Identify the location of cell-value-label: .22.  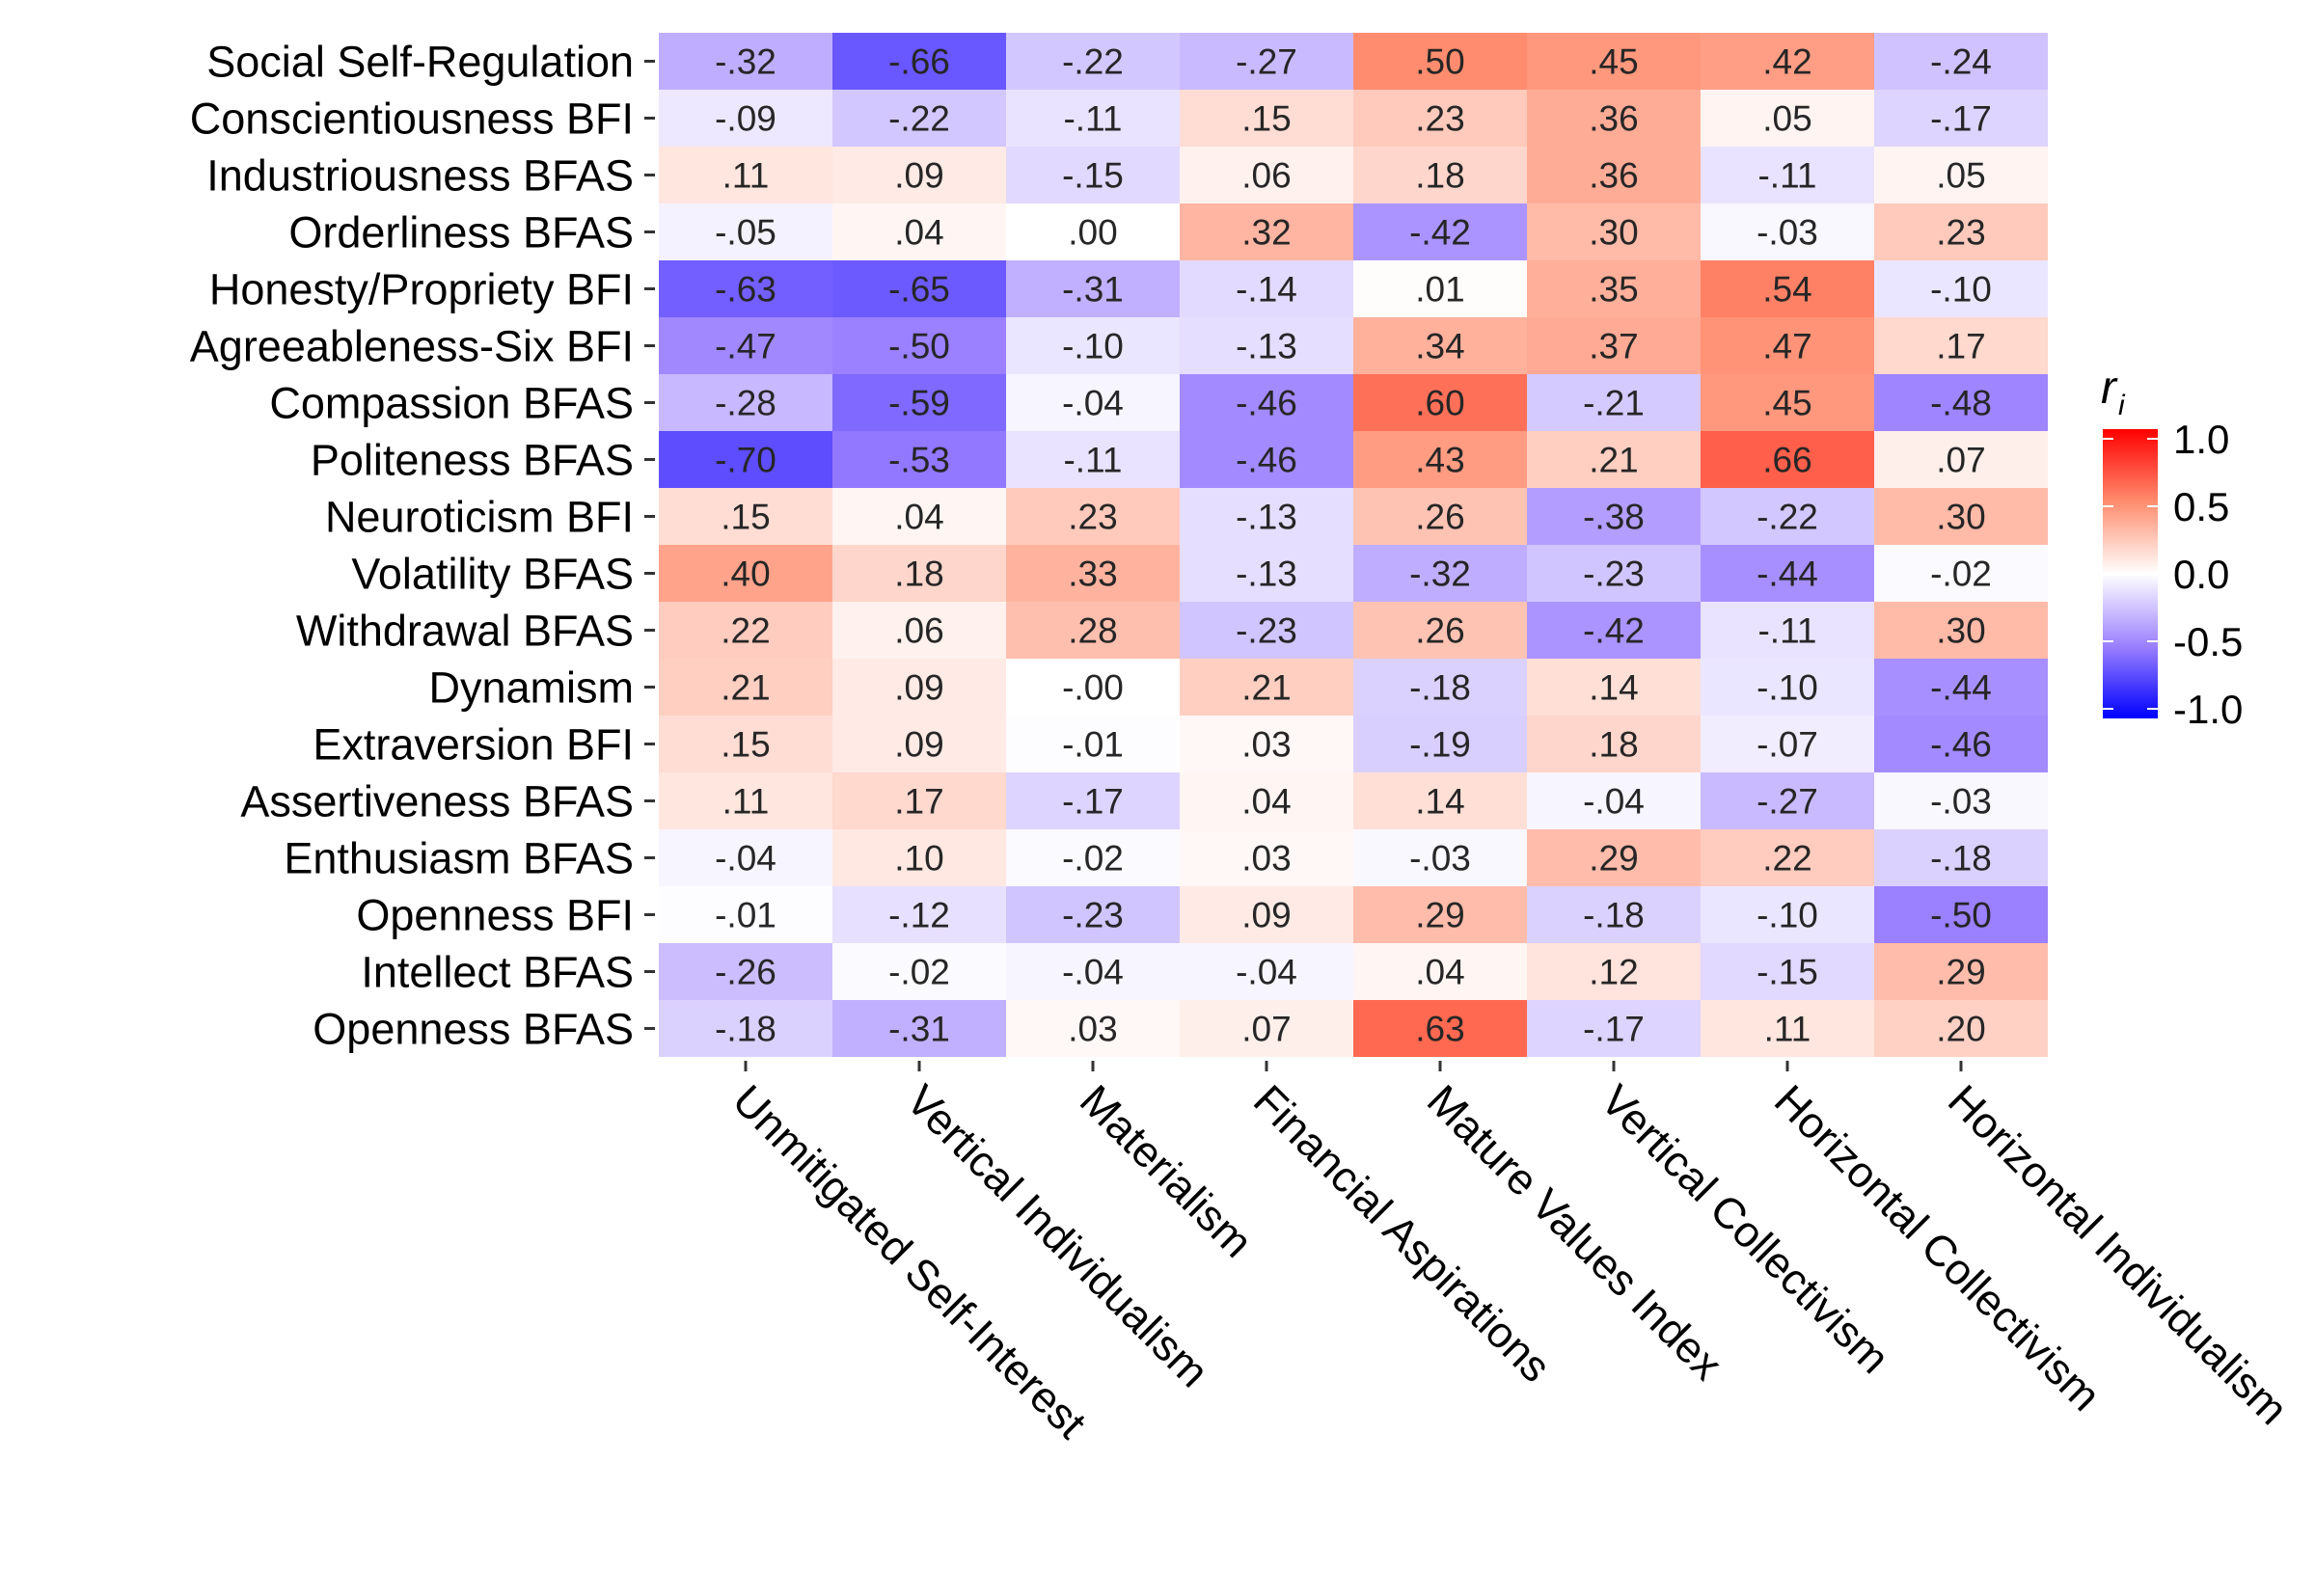
(745, 631).